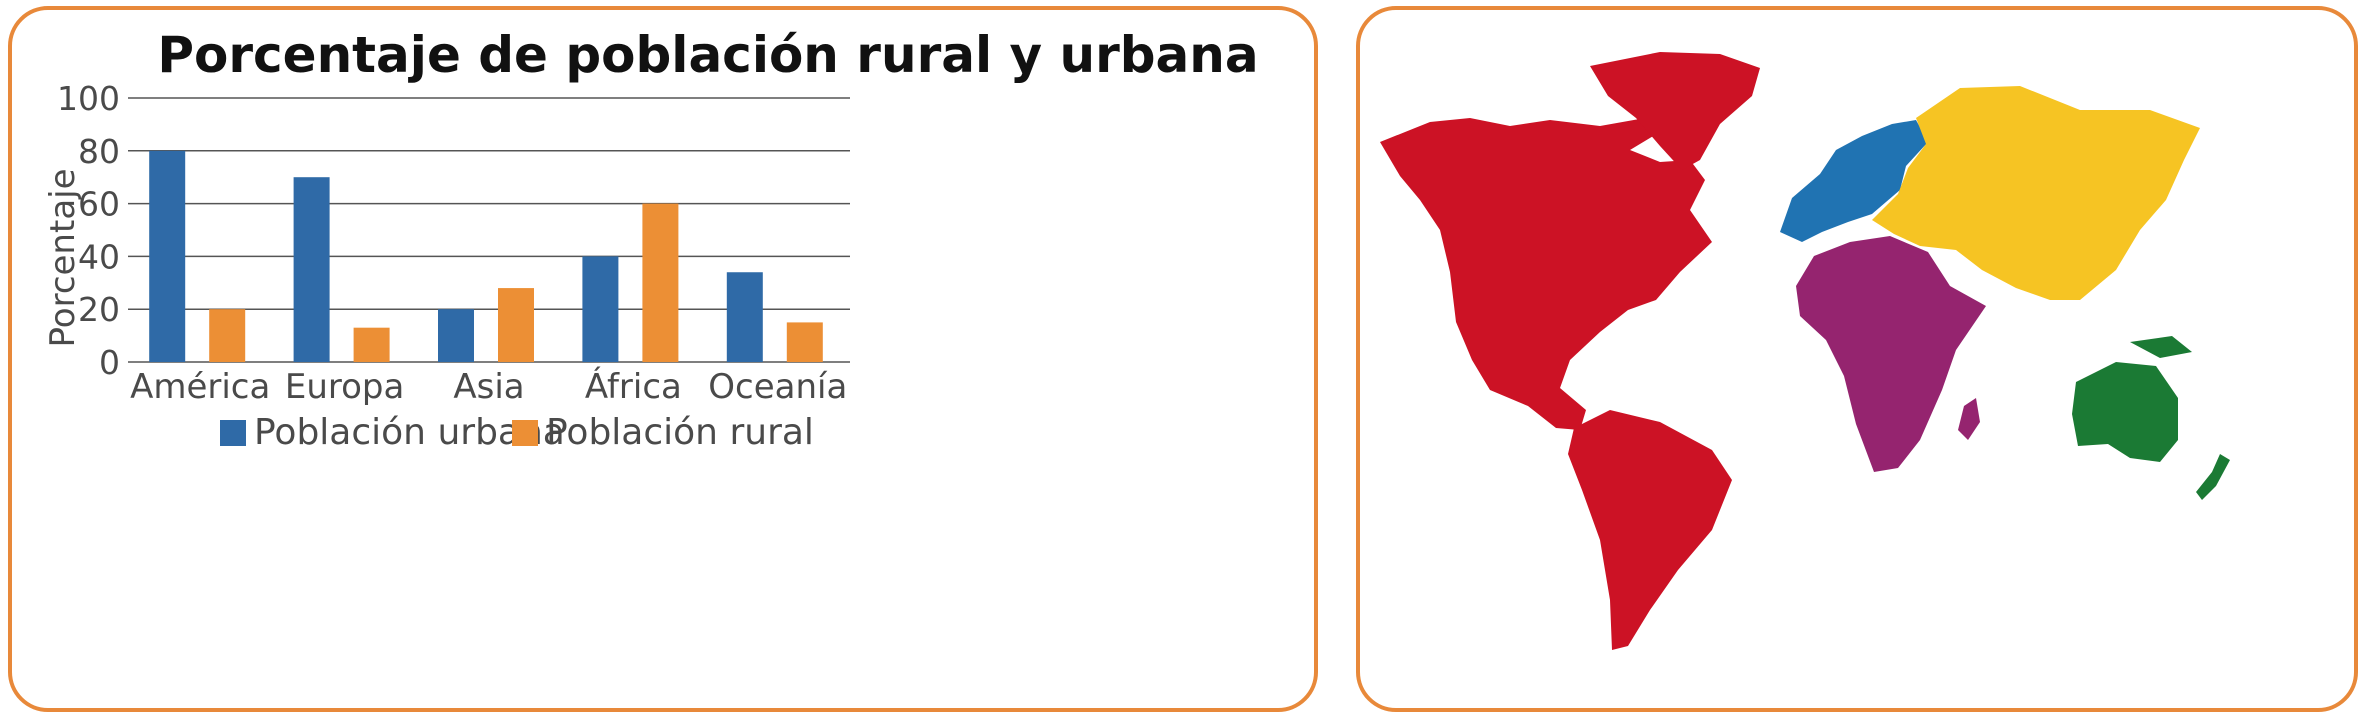  I want to click on y-tick-label: 0, so click(109, 362).